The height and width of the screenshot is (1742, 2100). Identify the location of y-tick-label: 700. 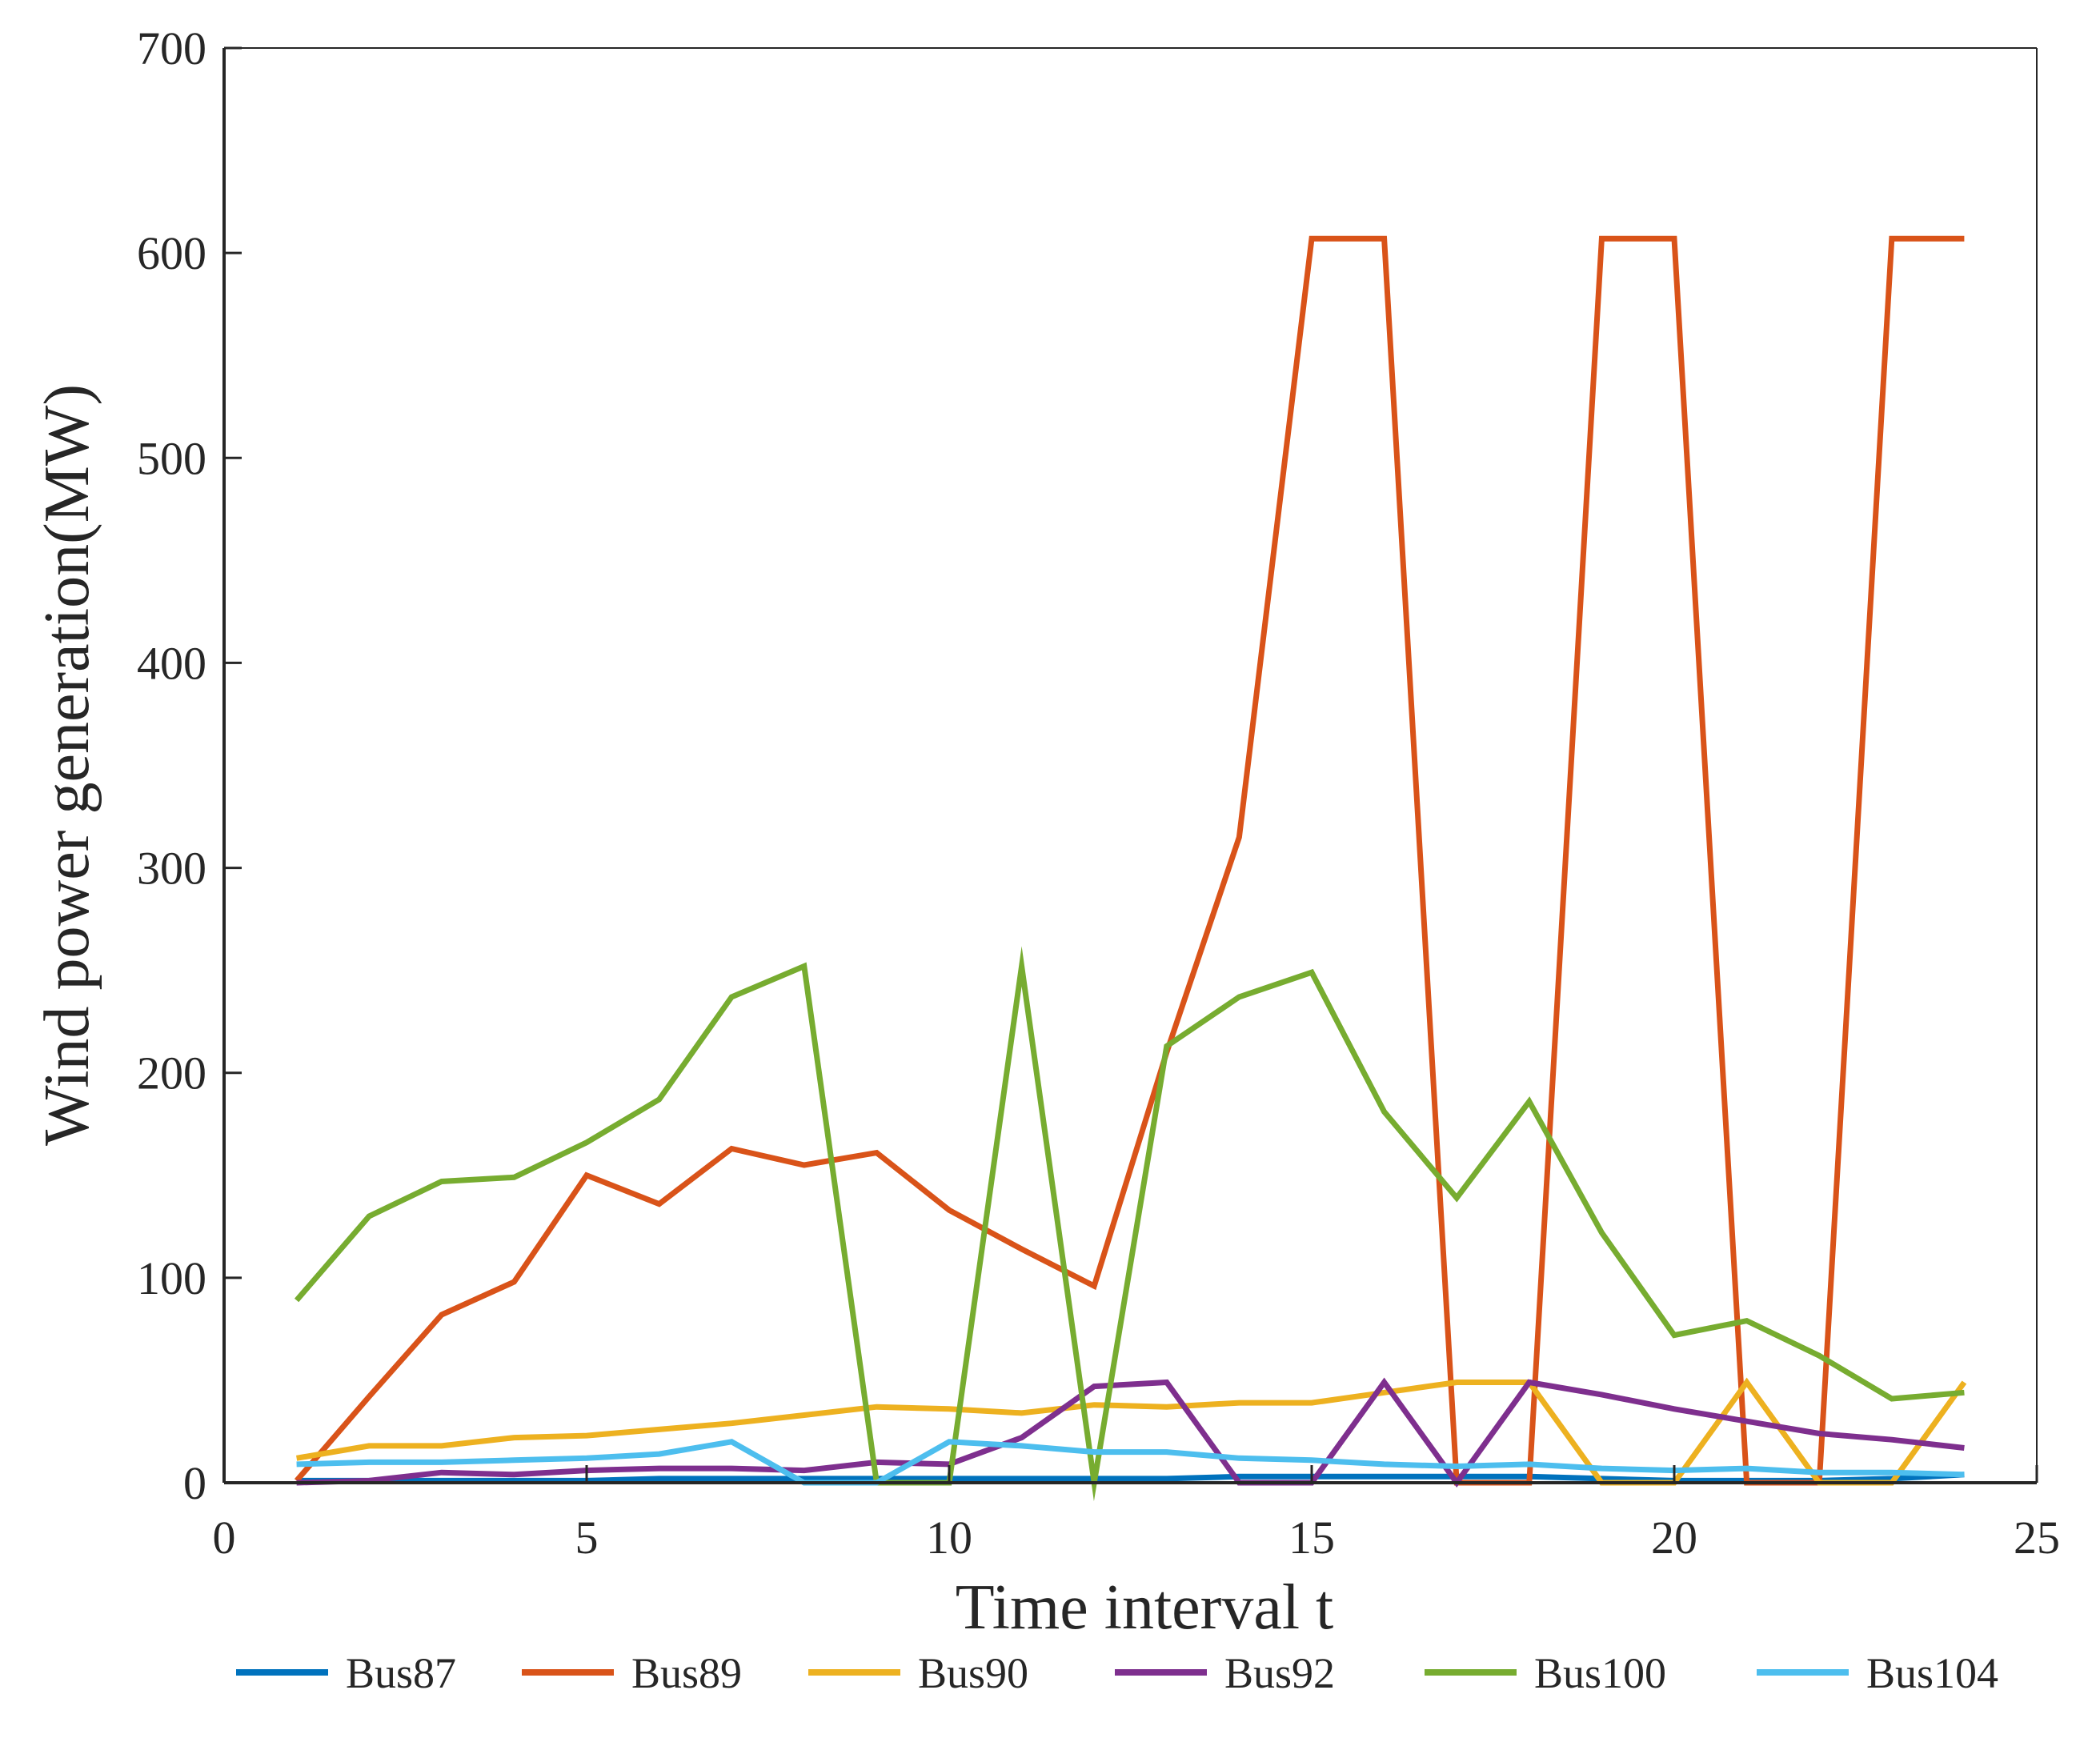
(171, 48).